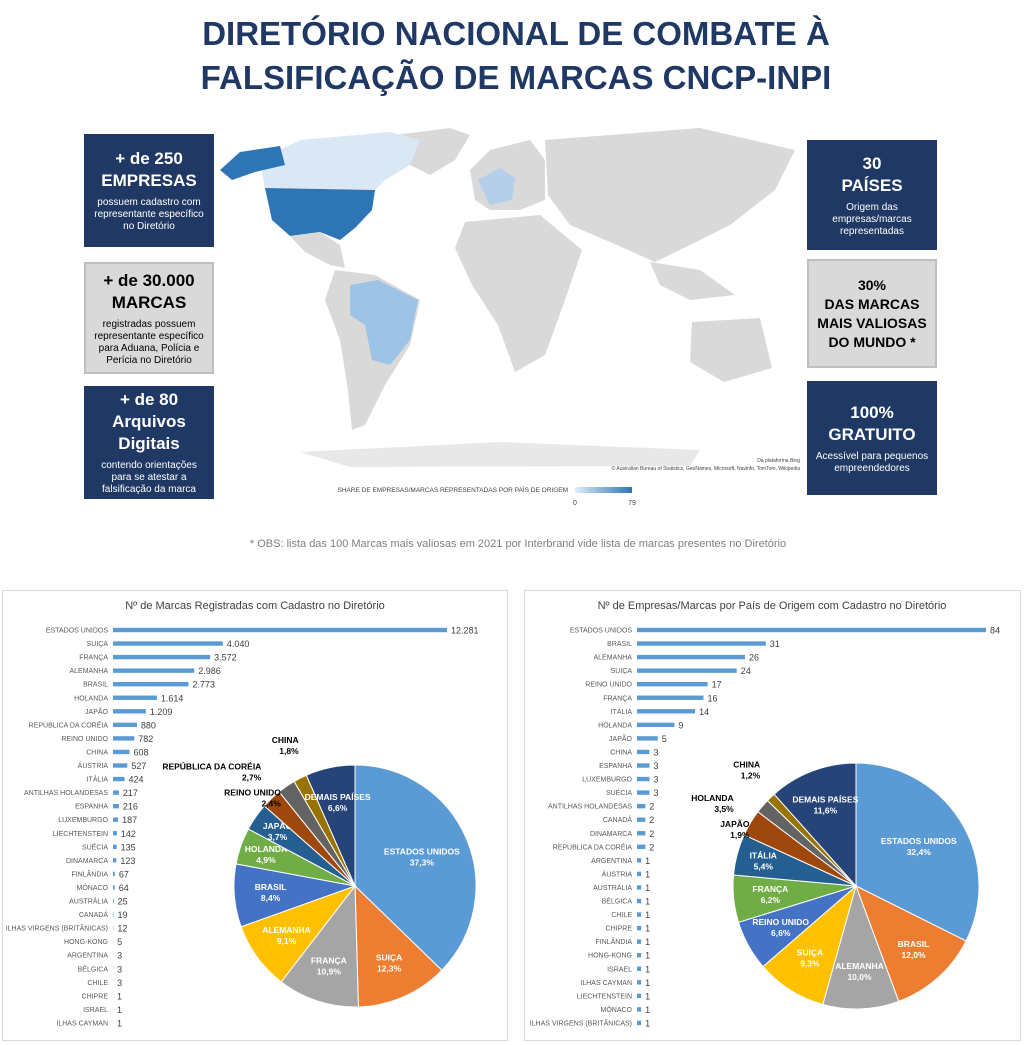  What do you see at coordinates (621, 738) in the screenshot?
I see `category-label: JAPÃO` at bounding box center [621, 738].